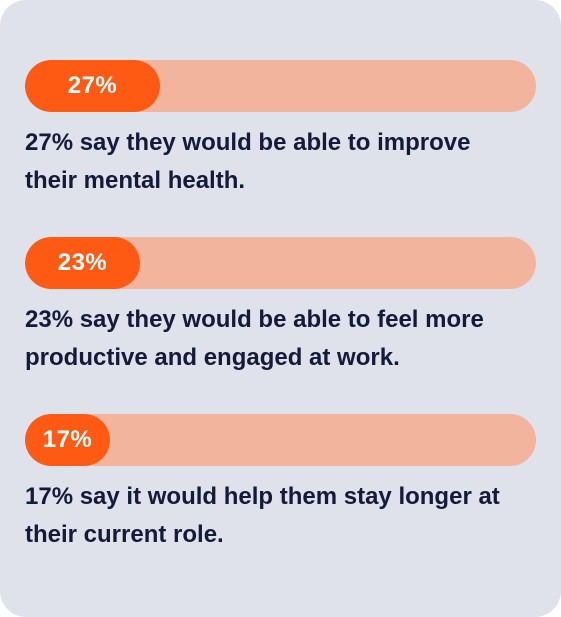  I want to click on bar-fill: 23%, so click(82, 263).